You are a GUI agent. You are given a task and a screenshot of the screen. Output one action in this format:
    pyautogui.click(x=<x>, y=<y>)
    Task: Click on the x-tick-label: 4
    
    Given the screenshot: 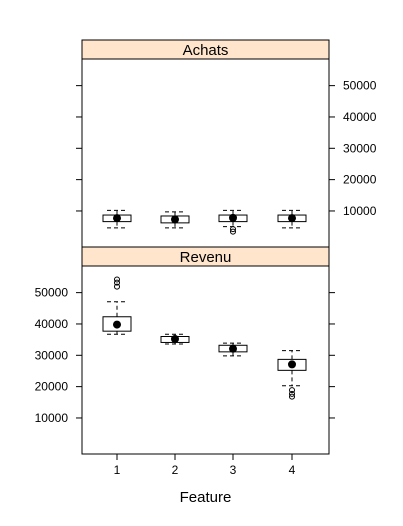 What is the action you would take?
    pyautogui.click(x=292, y=470)
    